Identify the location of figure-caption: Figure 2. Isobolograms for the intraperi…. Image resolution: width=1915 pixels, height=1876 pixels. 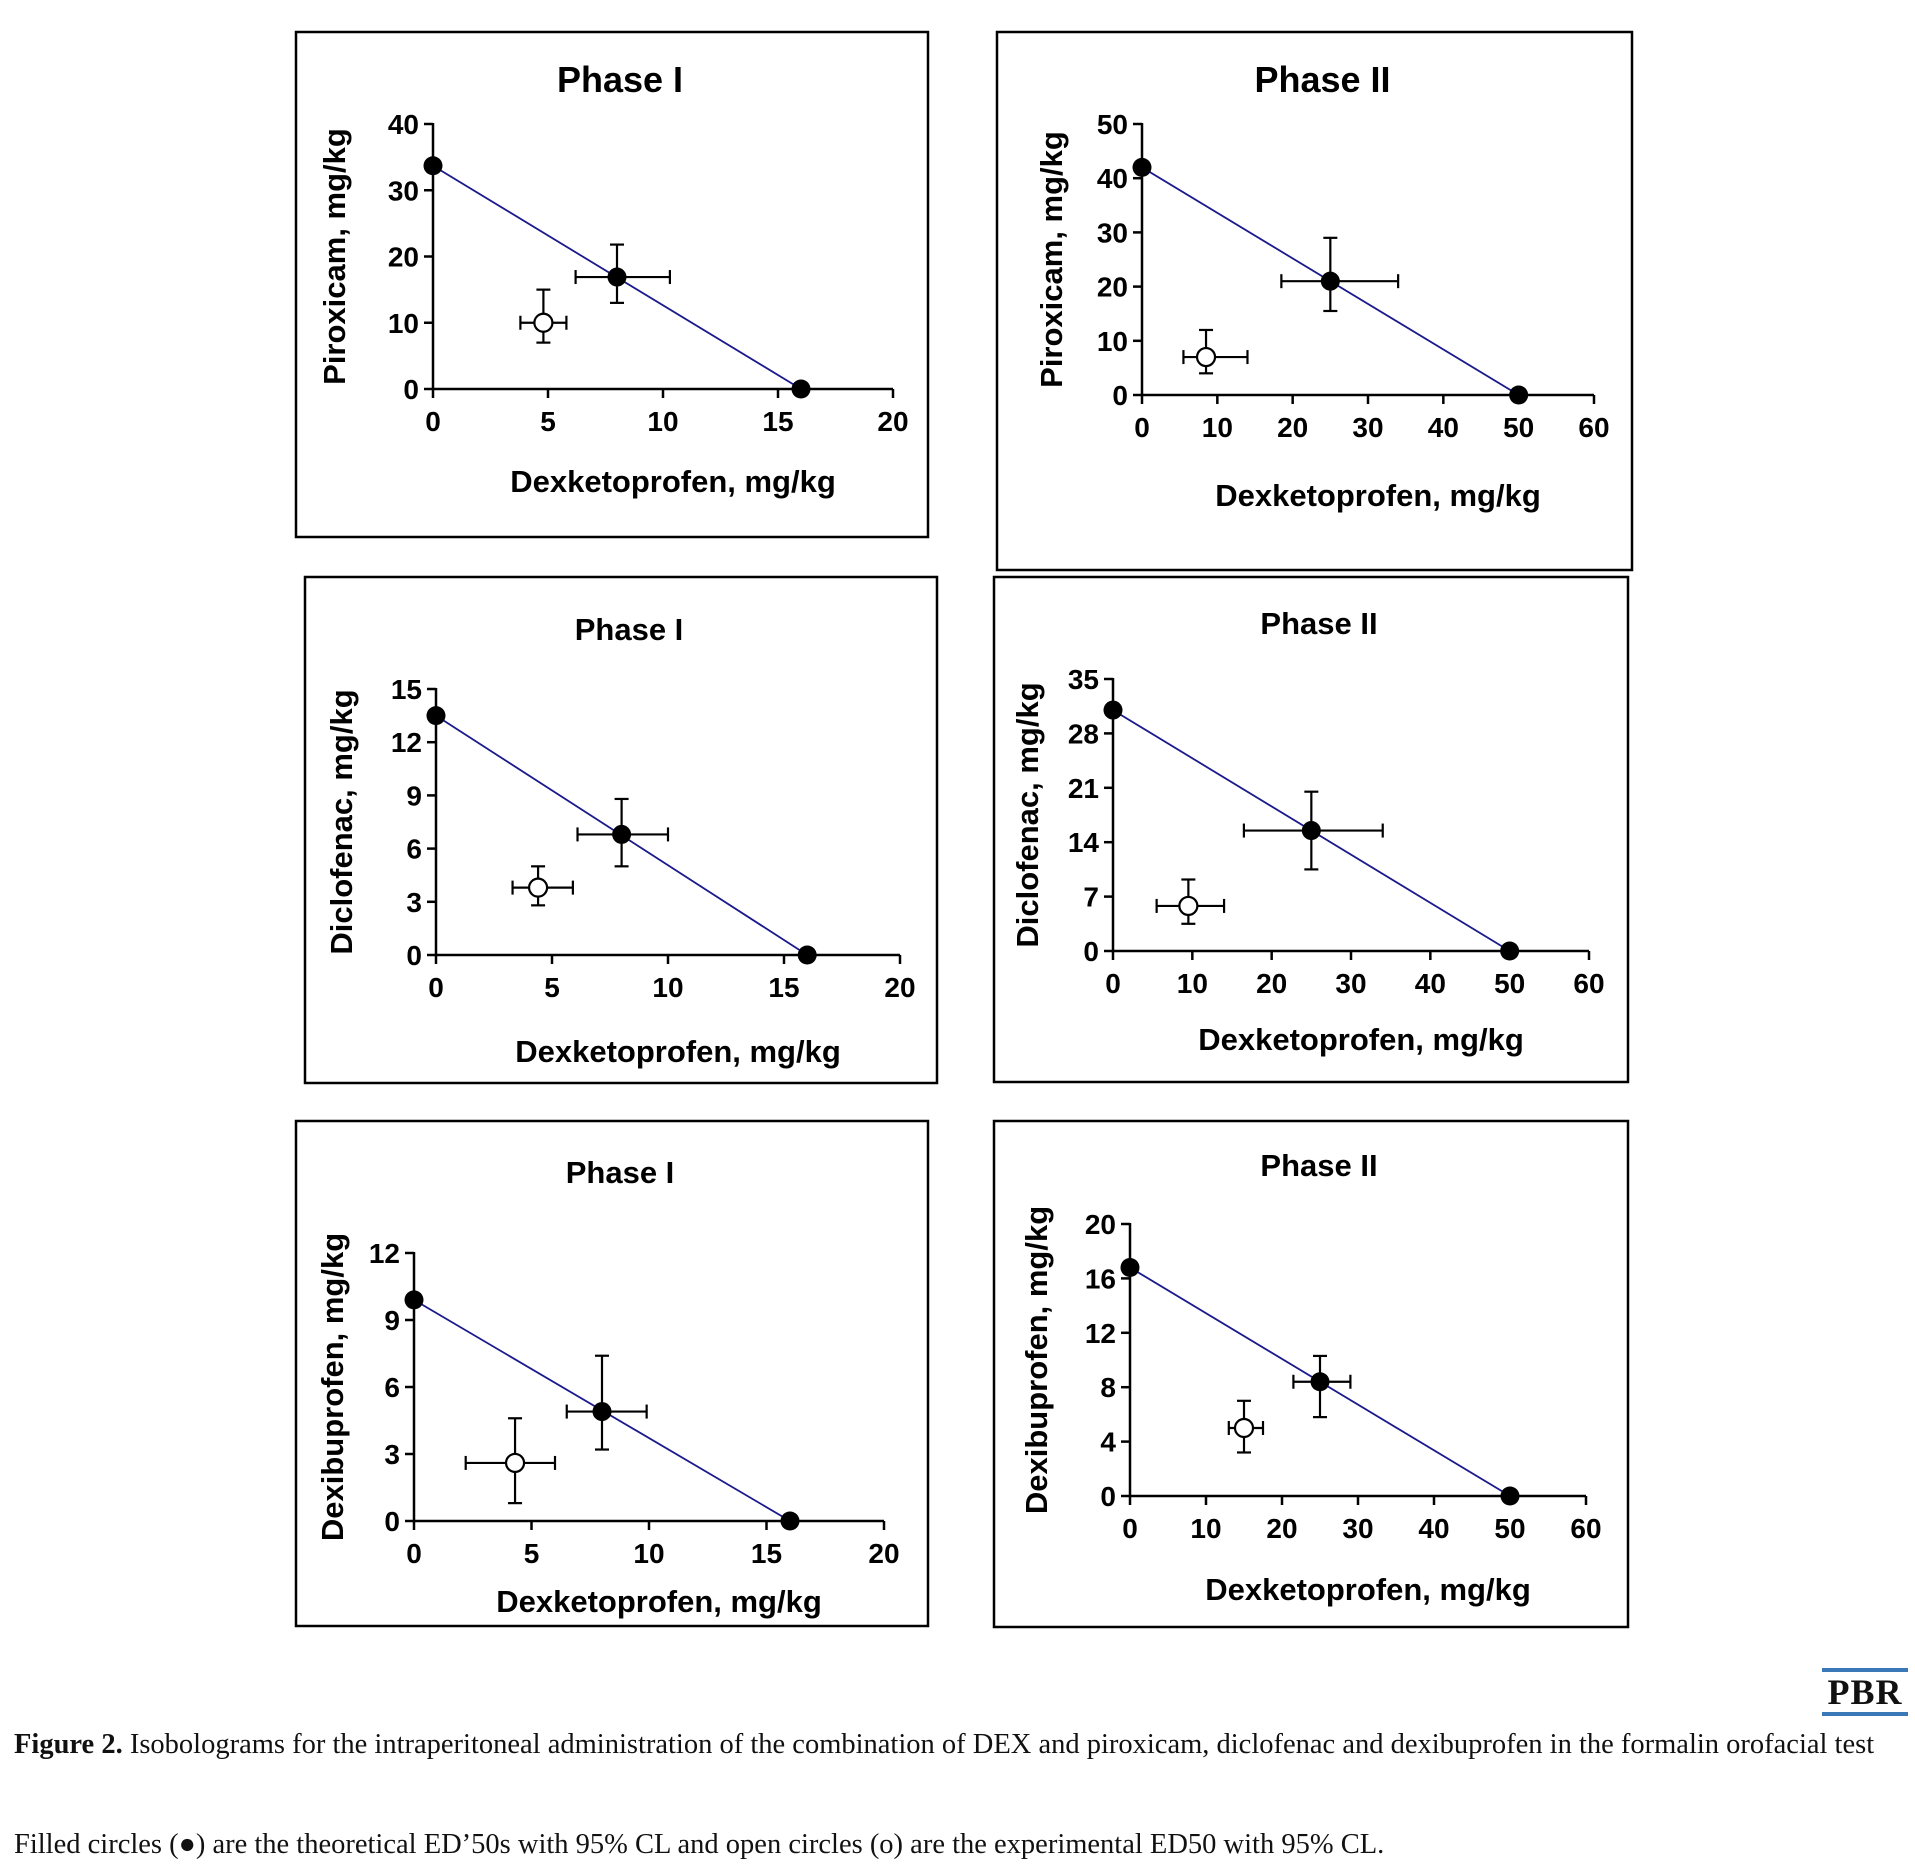
(959, 1745).